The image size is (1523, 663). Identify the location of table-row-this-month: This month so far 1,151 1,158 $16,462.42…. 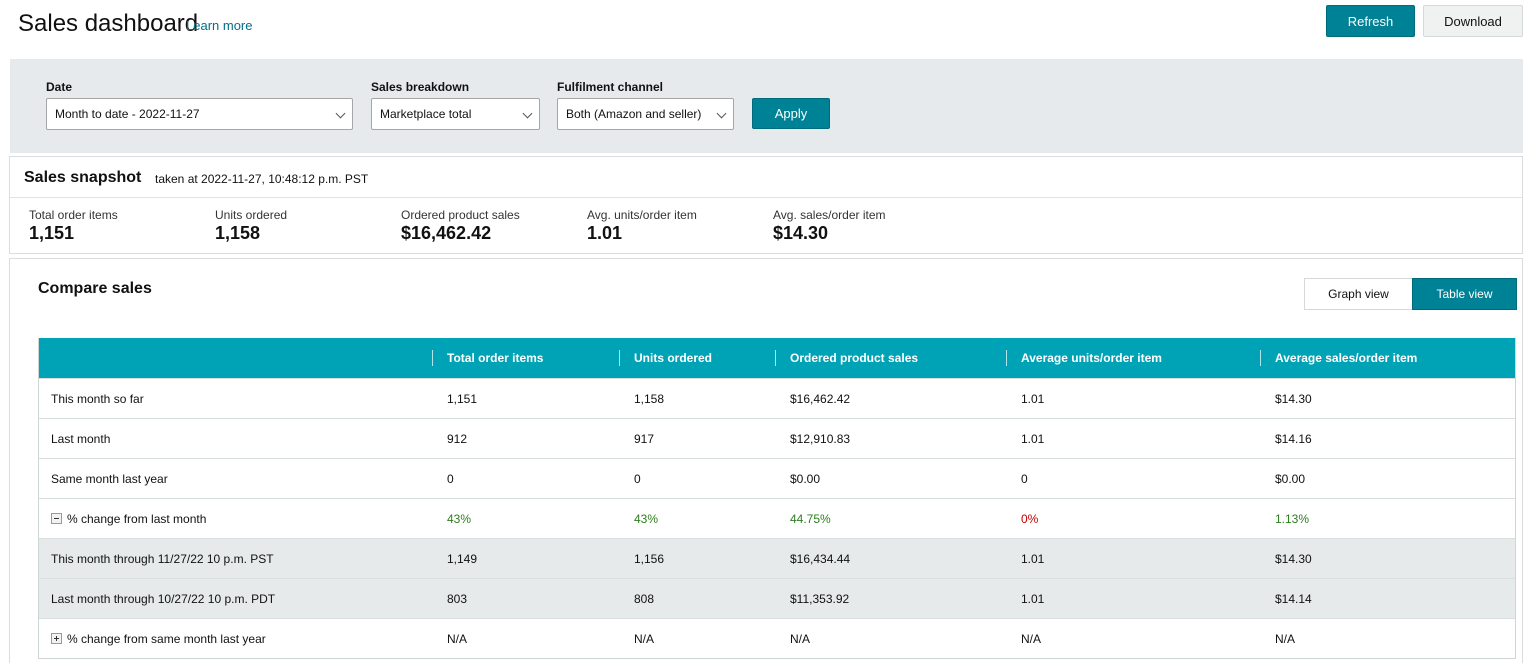
(777, 398).